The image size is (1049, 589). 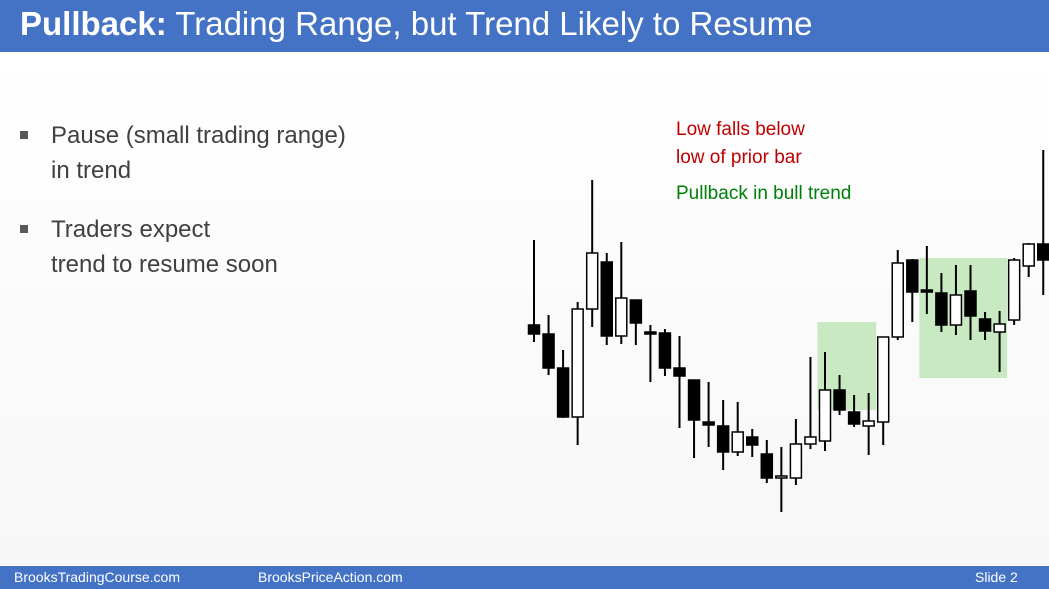 What do you see at coordinates (183, 153) in the screenshot?
I see `bullet-item: Pause (small trading range) in trend` at bounding box center [183, 153].